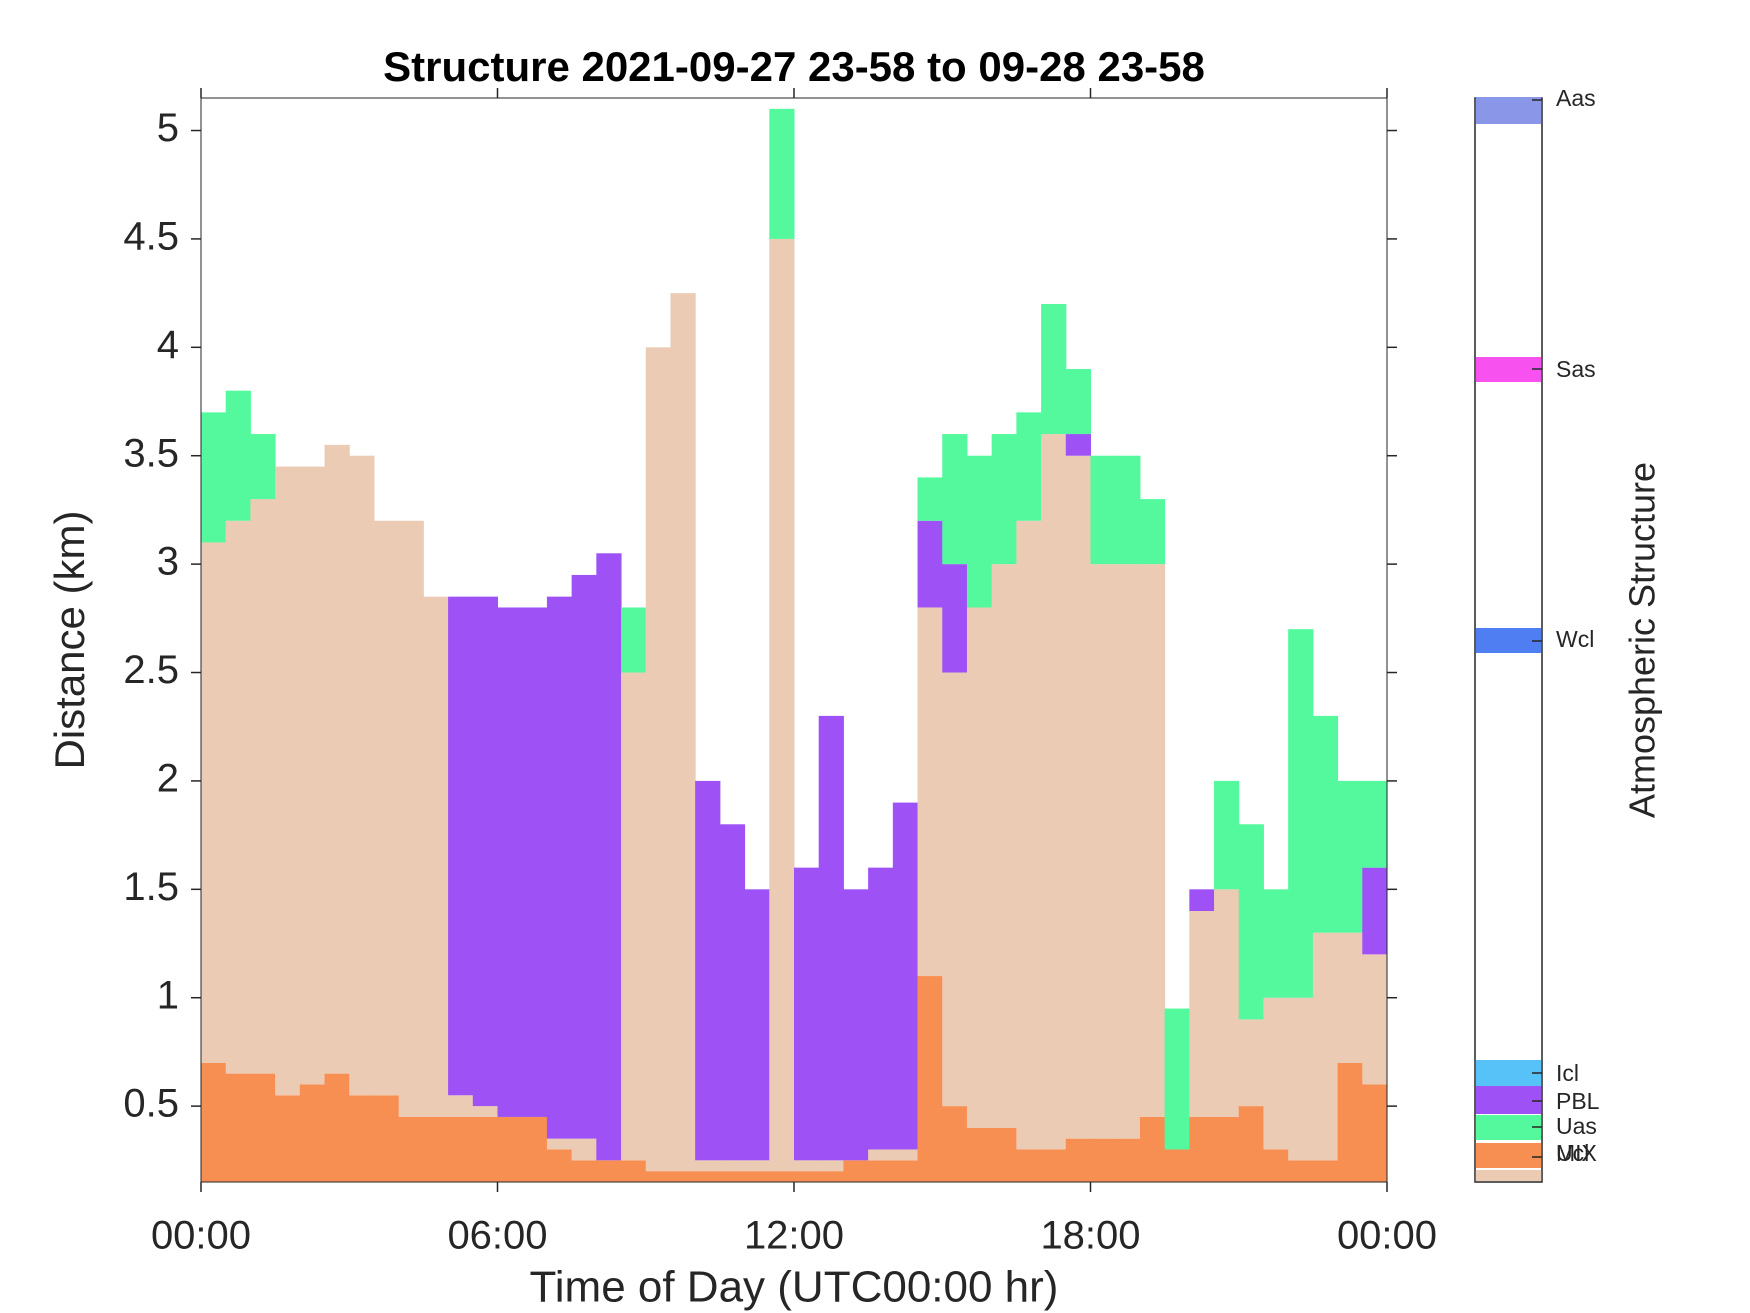  Describe the element at coordinates (1578, 1101) in the screenshot. I see `colorbar-tick-label: PBL` at that location.